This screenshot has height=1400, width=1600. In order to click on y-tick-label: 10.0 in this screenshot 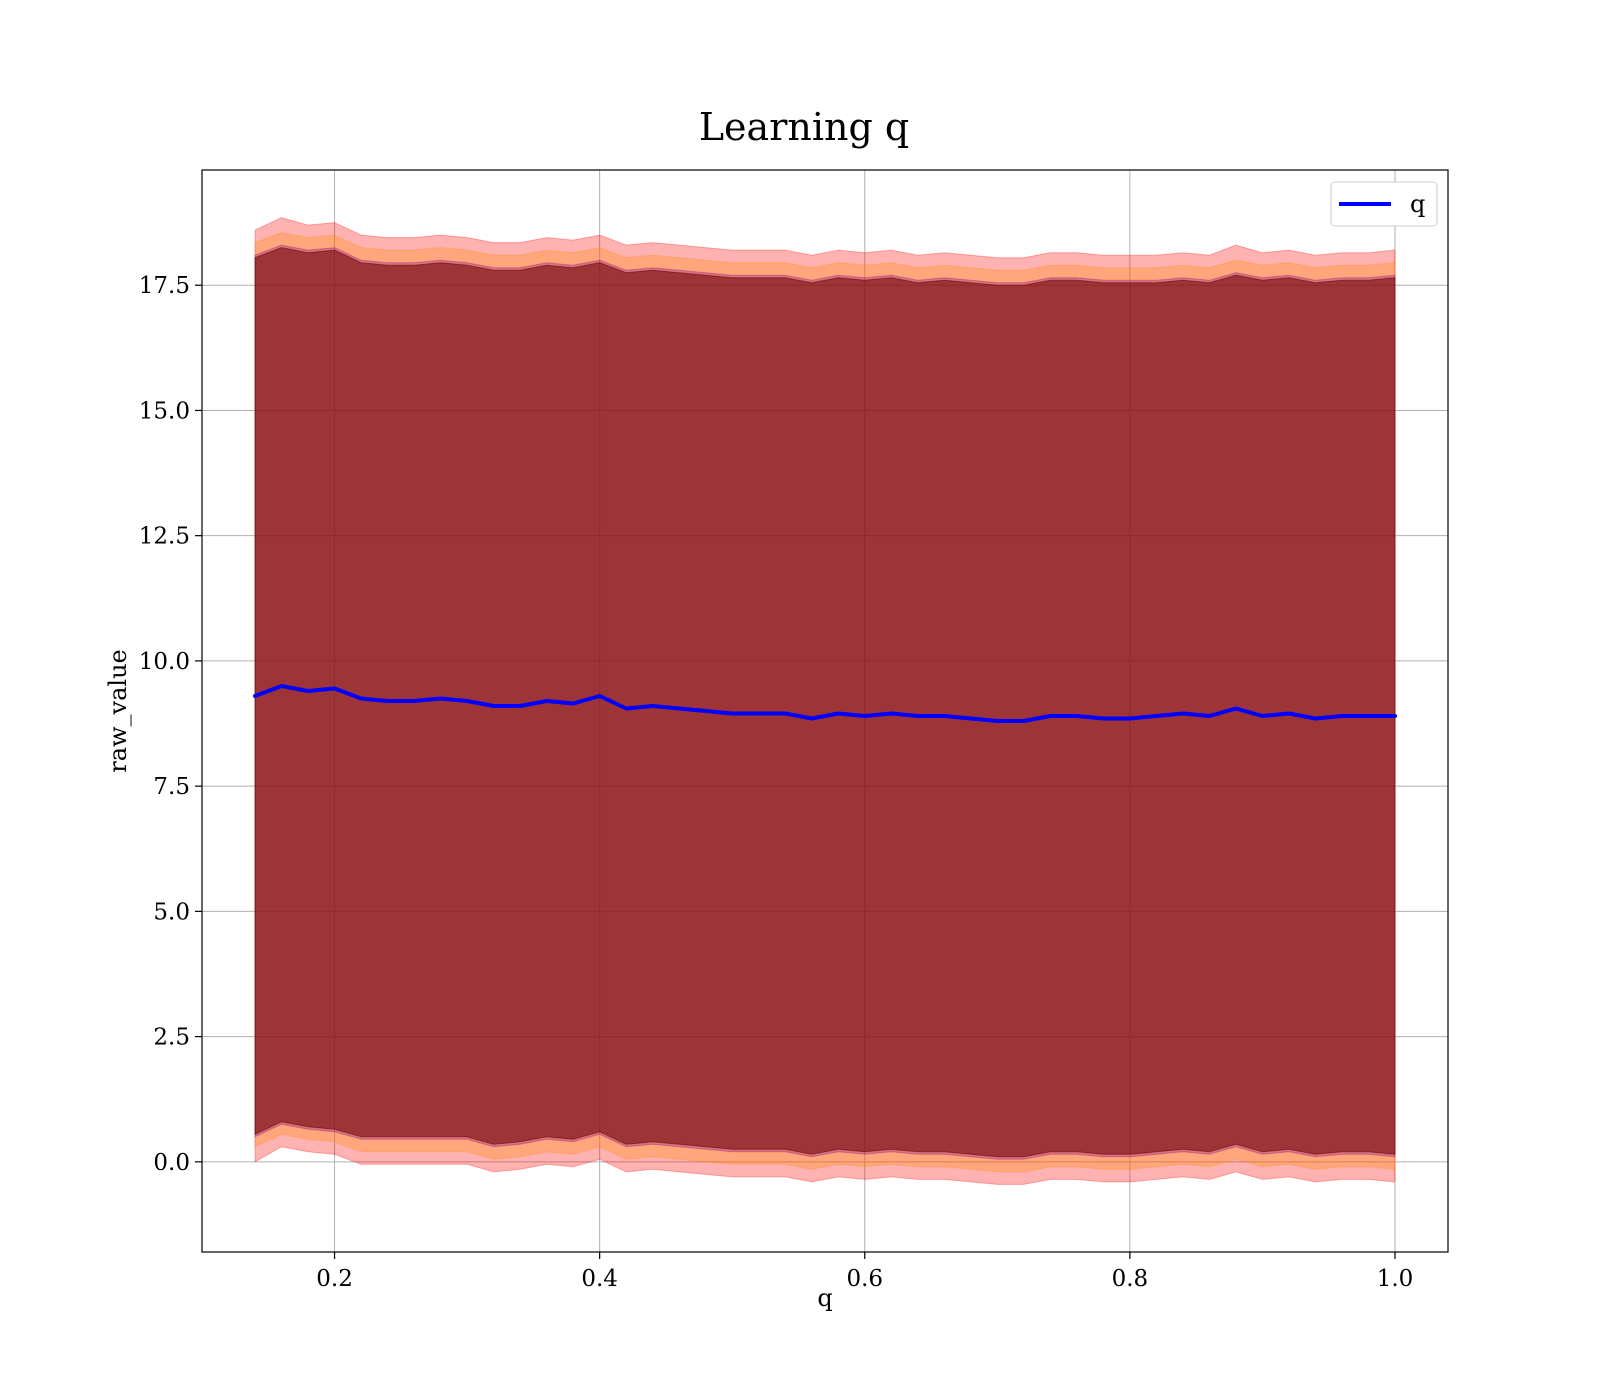, I will do `click(164, 662)`.